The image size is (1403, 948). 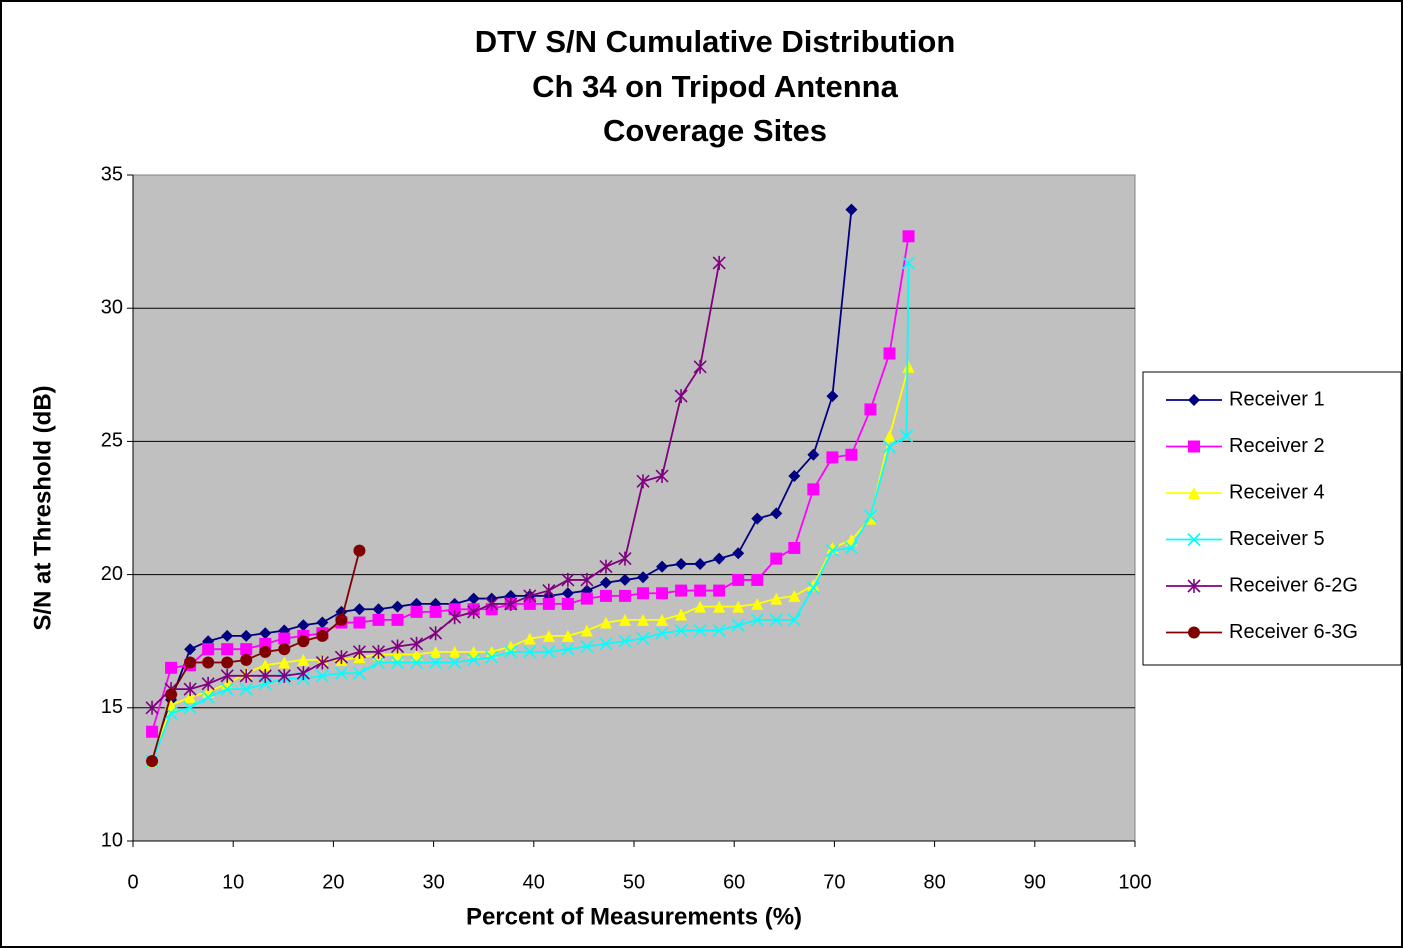 I want to click on y-tick-label: 30, so click(x=112, y=307).